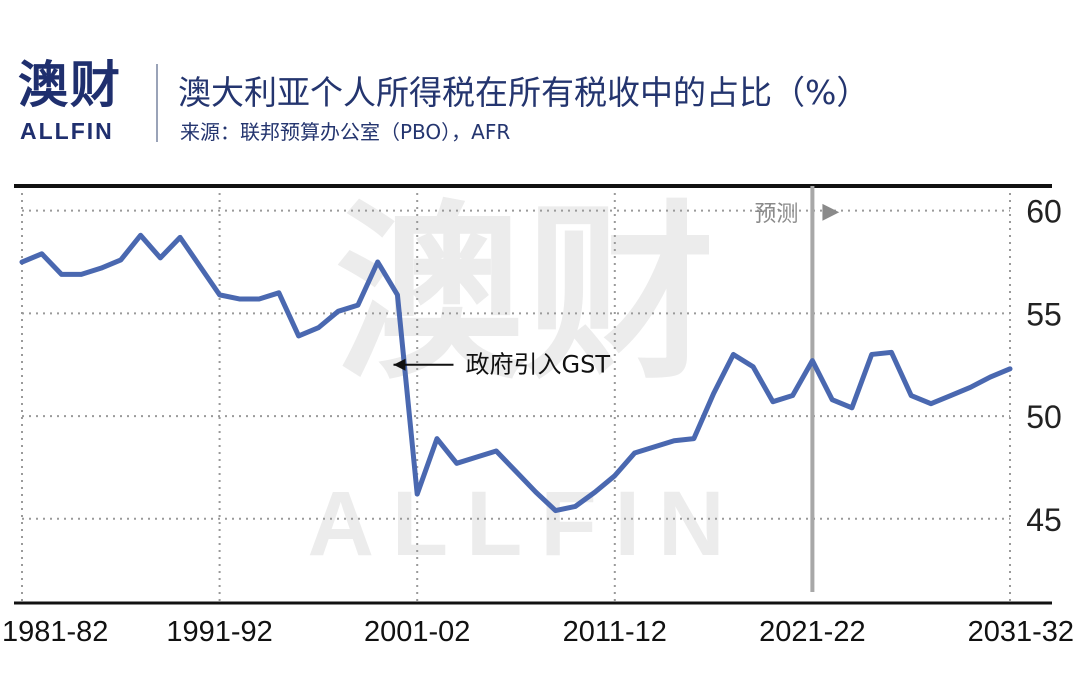  Describe the element at coordinates (55, 632) in the screenshot. I see `x-tick-label: 1981-82` at that location.